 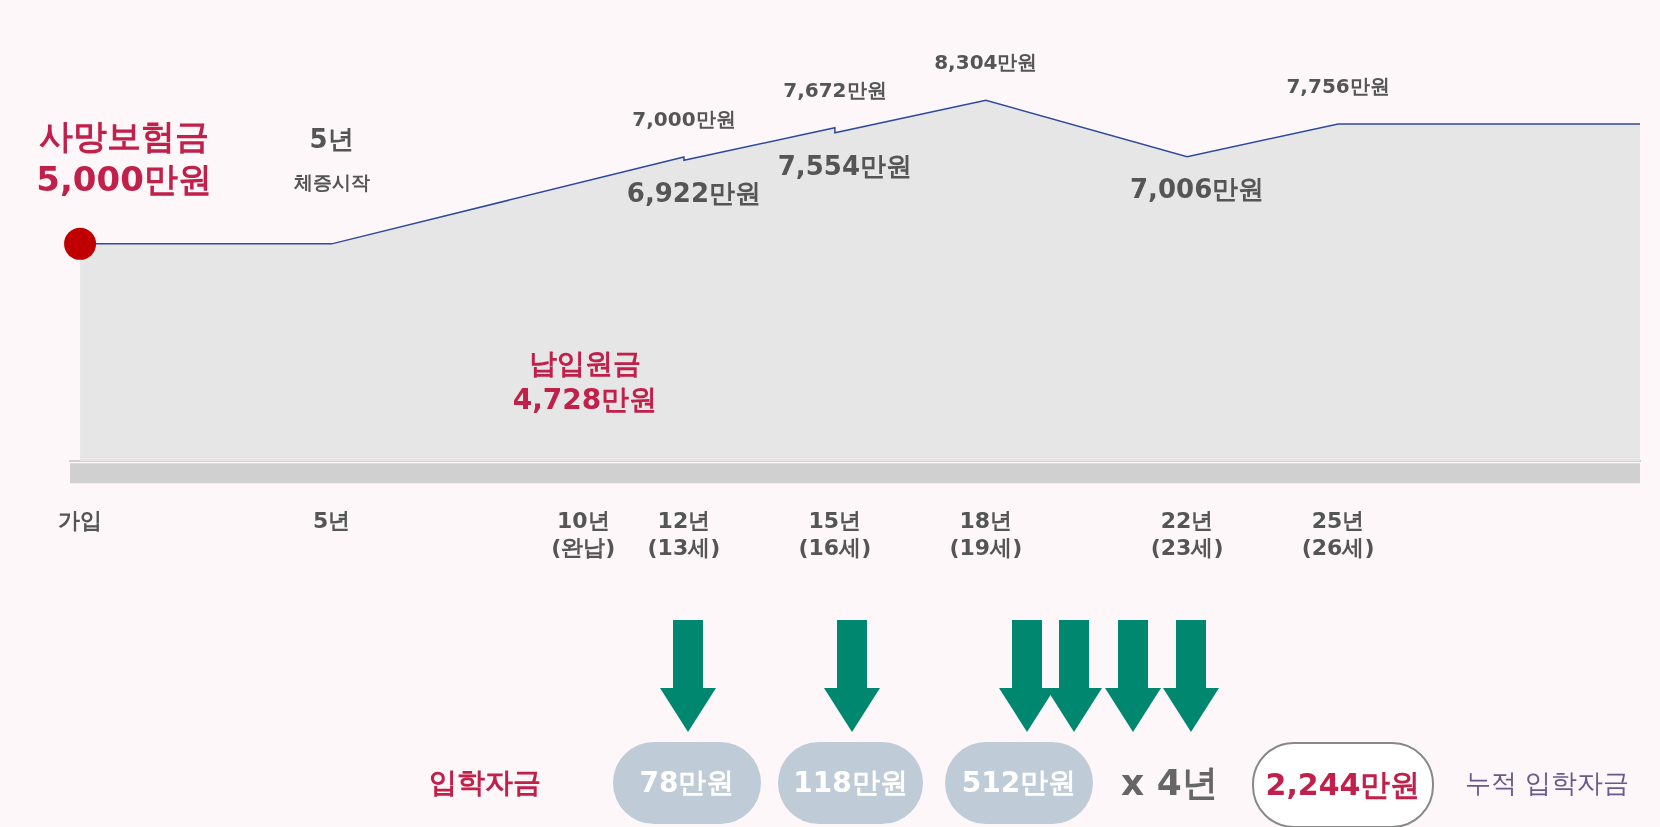 I want to click on data-label: 5,000만원, so click(x=124, y=178).